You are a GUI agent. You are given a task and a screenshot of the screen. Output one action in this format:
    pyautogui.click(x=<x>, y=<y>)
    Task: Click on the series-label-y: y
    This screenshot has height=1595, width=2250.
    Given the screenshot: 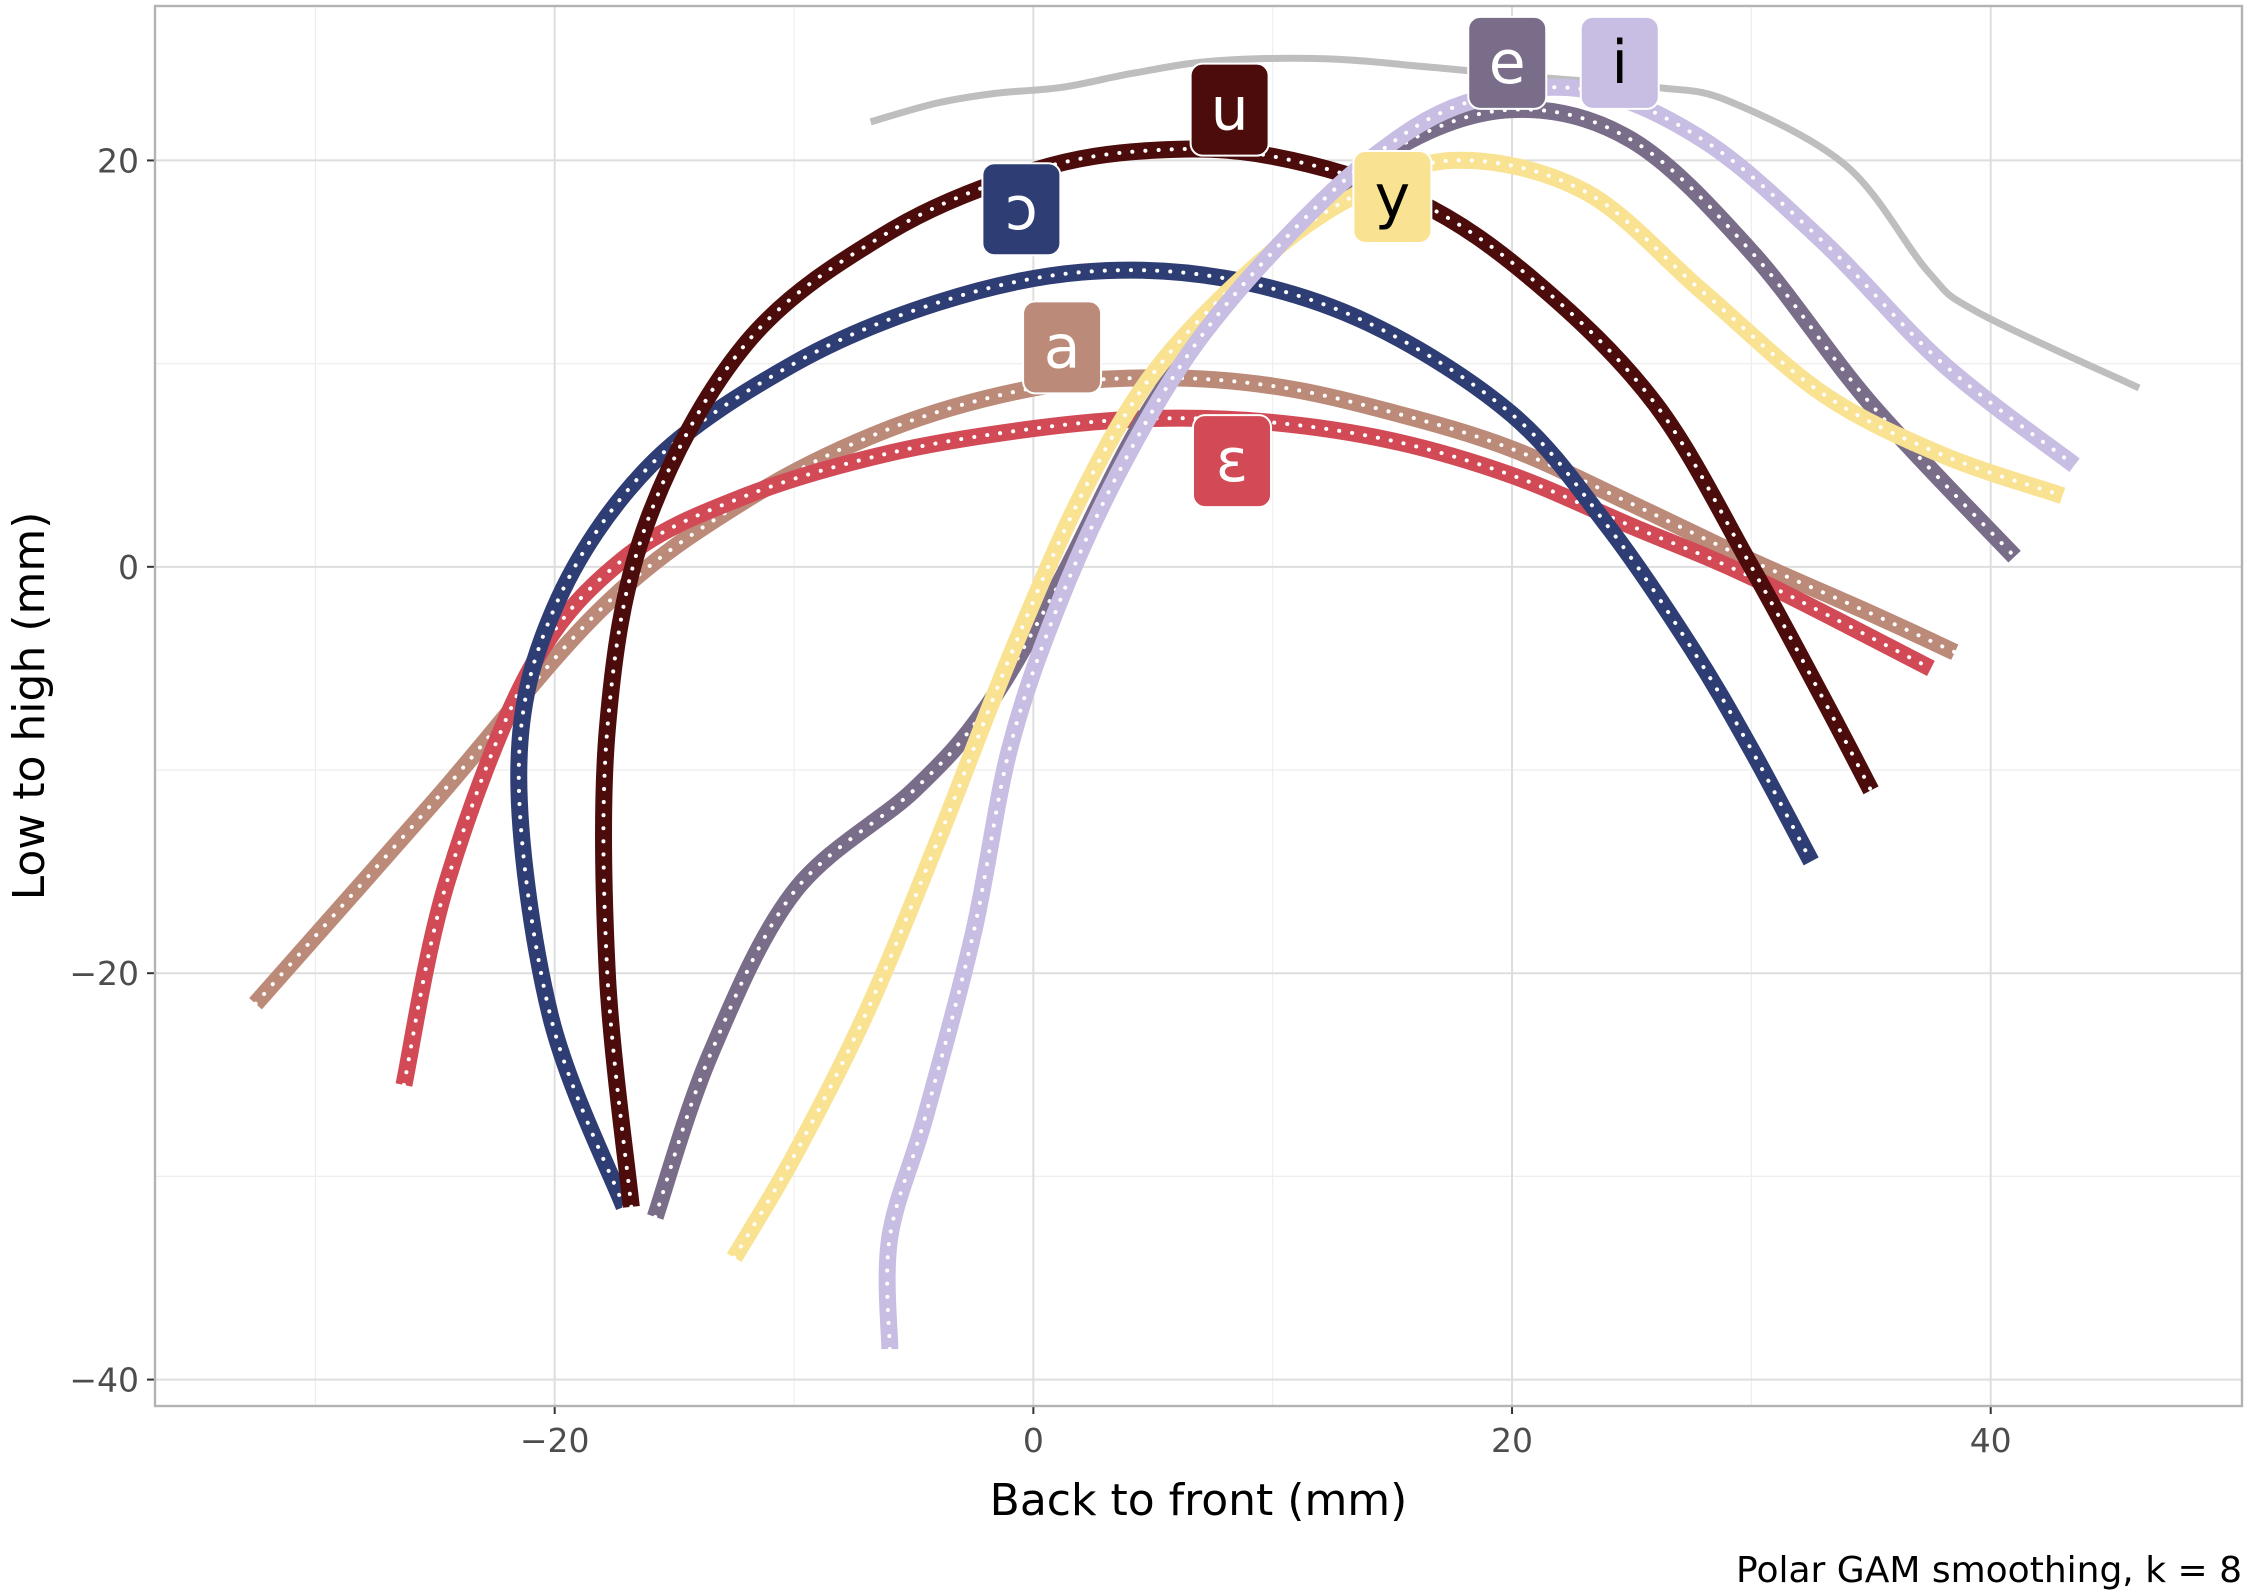 What is the action you would take?
    pyautogui.click(x=1392, y=197)
    